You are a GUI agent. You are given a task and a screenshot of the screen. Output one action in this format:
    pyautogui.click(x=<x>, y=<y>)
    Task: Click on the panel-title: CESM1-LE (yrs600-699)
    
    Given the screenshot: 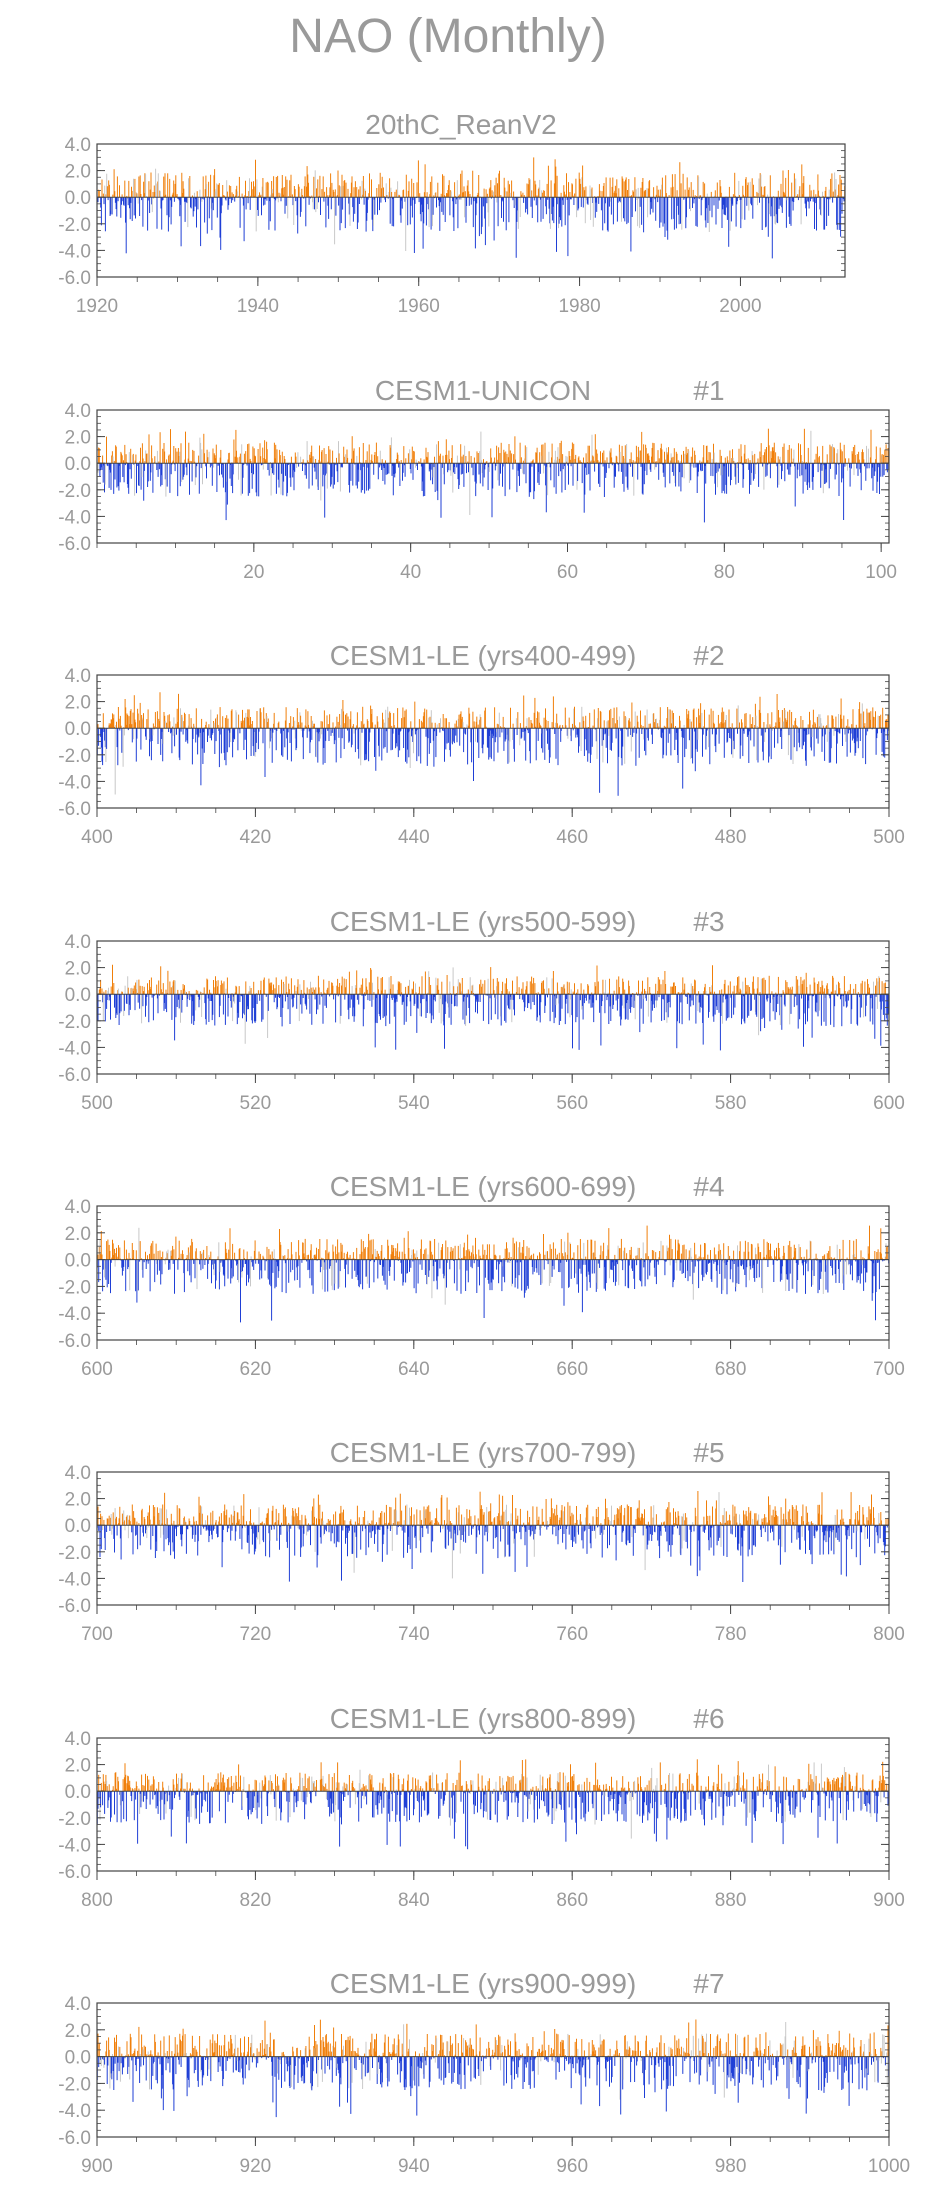 What is the action you would take?
    pyautogui.click(x=483, y=1186)
    